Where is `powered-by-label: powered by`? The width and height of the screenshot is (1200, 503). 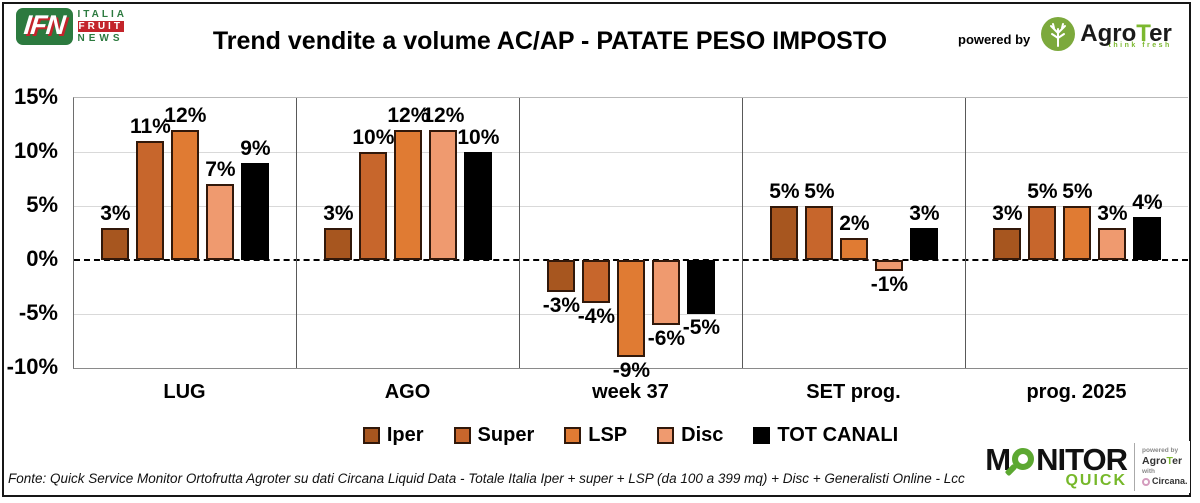
powered-by-label: powered by is located at coordinates (994, 39).